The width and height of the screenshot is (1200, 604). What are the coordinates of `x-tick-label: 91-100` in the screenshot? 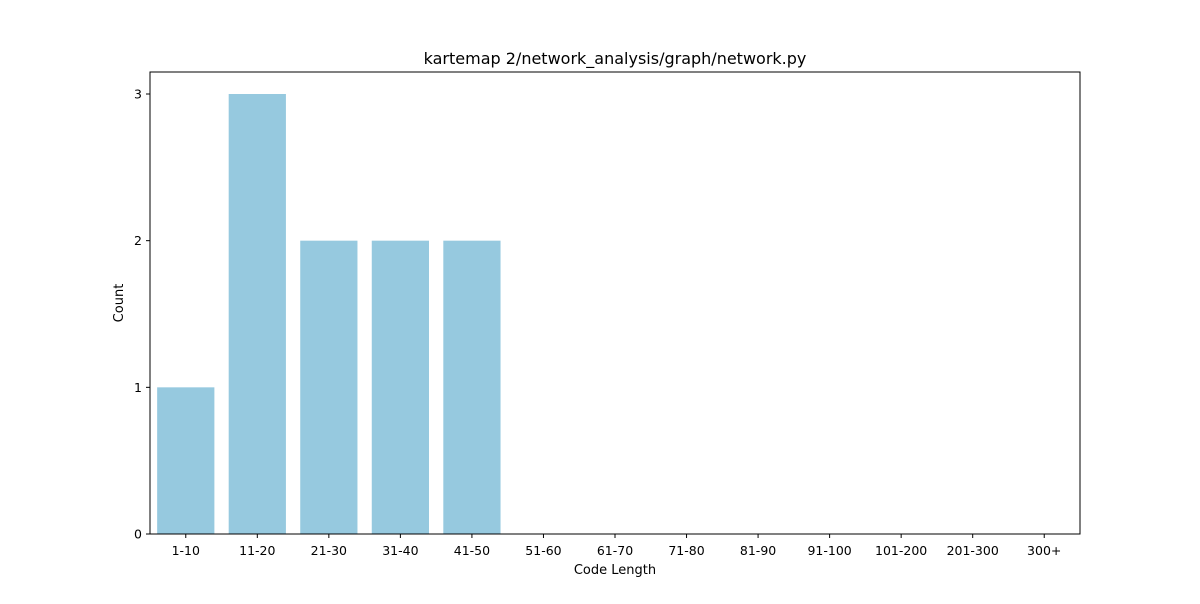 It's located at (829, 550).